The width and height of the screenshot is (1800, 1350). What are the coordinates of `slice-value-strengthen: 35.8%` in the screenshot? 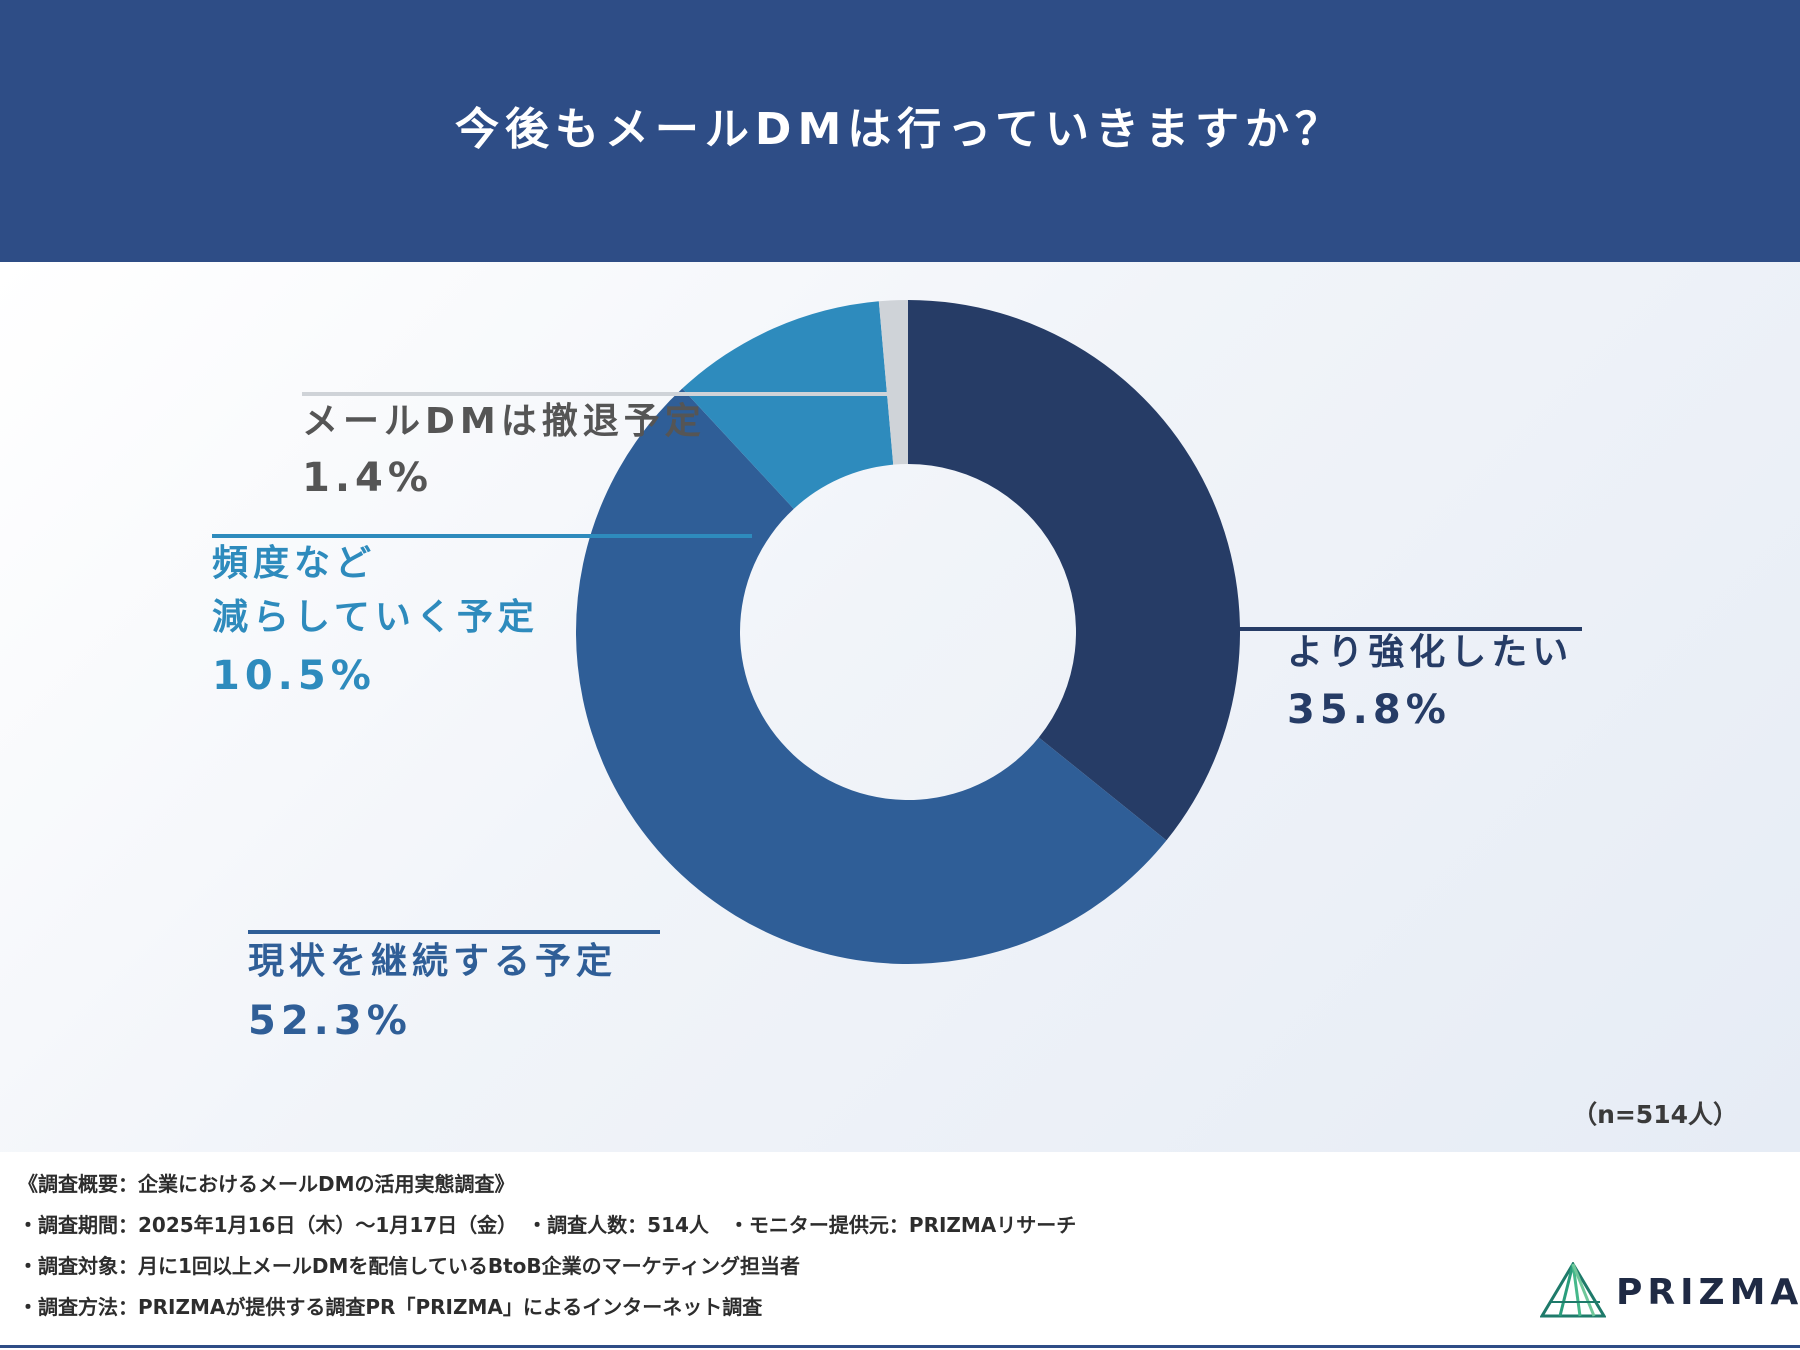 It's located at (1369, 710).